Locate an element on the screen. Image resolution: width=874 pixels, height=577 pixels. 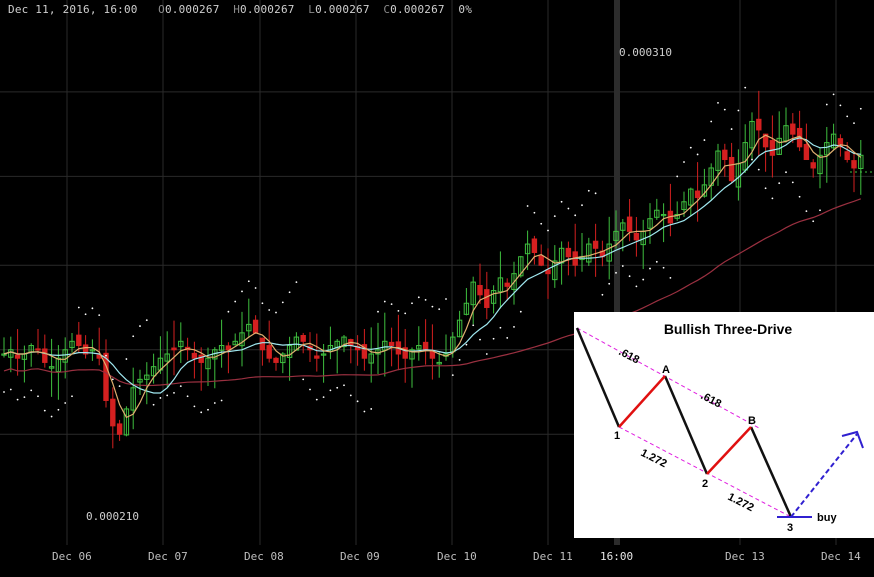
x-tick-dec07: Dec 07 is located at coordinates (168, 556).